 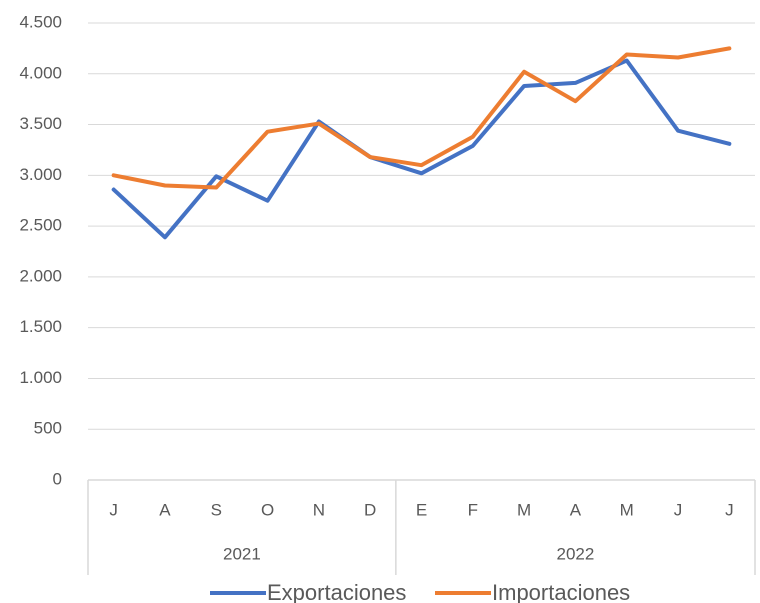 What do you see at coordinates (267, 509) in the screenshot?
I see `x-tick-label: O` at bounding box center [267, 509].